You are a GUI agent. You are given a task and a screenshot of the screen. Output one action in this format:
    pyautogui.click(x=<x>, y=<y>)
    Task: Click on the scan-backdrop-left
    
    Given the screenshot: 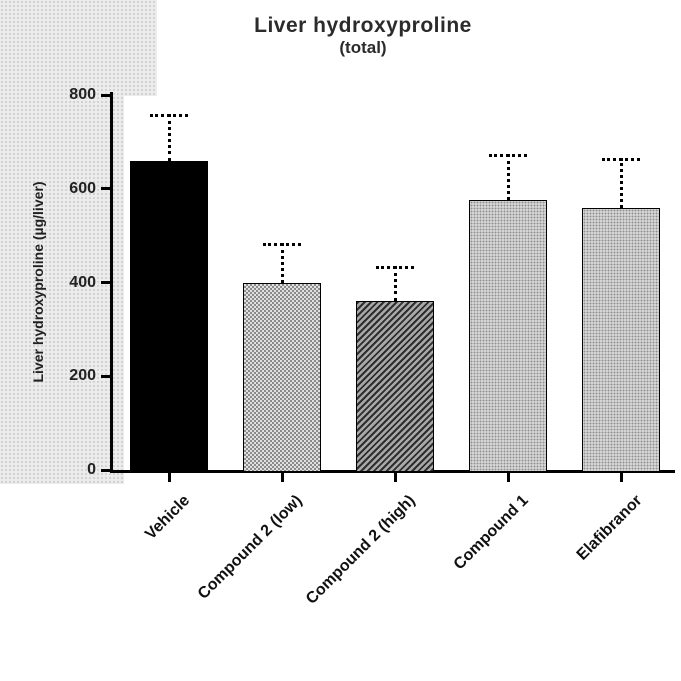 What is the action you would take?
    pyautogui.click(x=62, y=242)
    